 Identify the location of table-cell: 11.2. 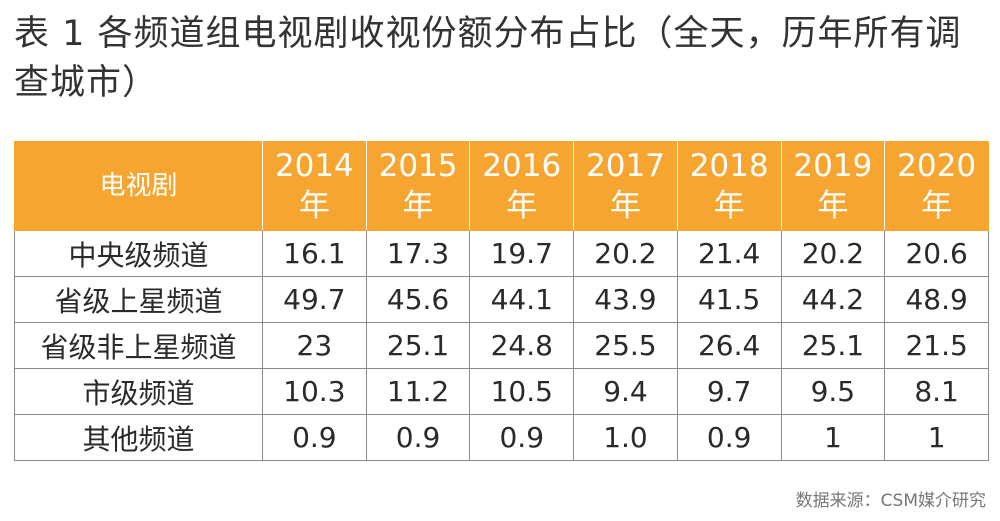
(418, 391).